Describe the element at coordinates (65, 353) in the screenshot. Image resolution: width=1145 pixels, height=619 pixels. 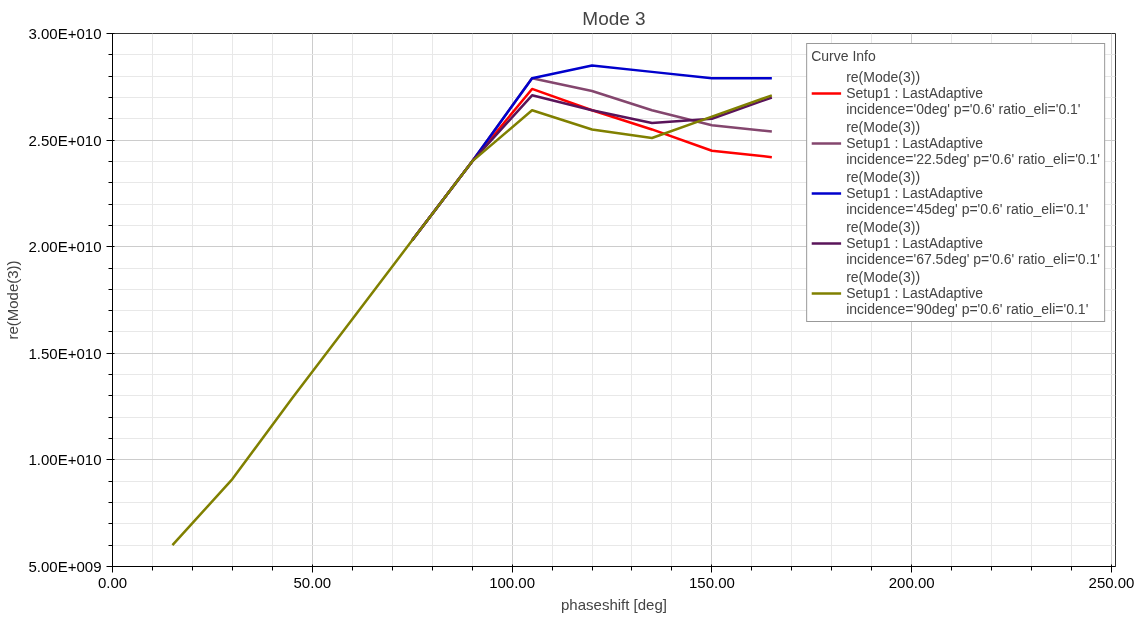
I see `y-tick-label: 1.50E+010` at that location.